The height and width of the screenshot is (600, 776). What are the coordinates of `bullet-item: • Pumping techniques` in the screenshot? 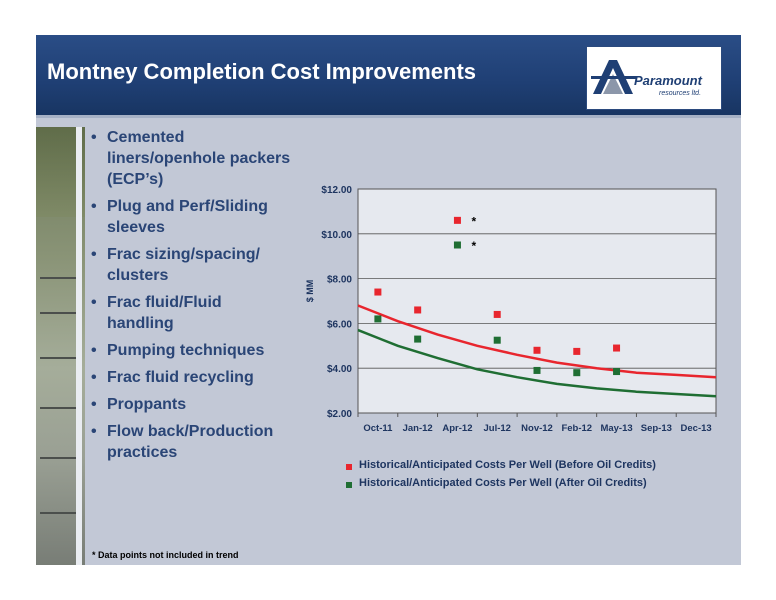 It's located at (191, 350).